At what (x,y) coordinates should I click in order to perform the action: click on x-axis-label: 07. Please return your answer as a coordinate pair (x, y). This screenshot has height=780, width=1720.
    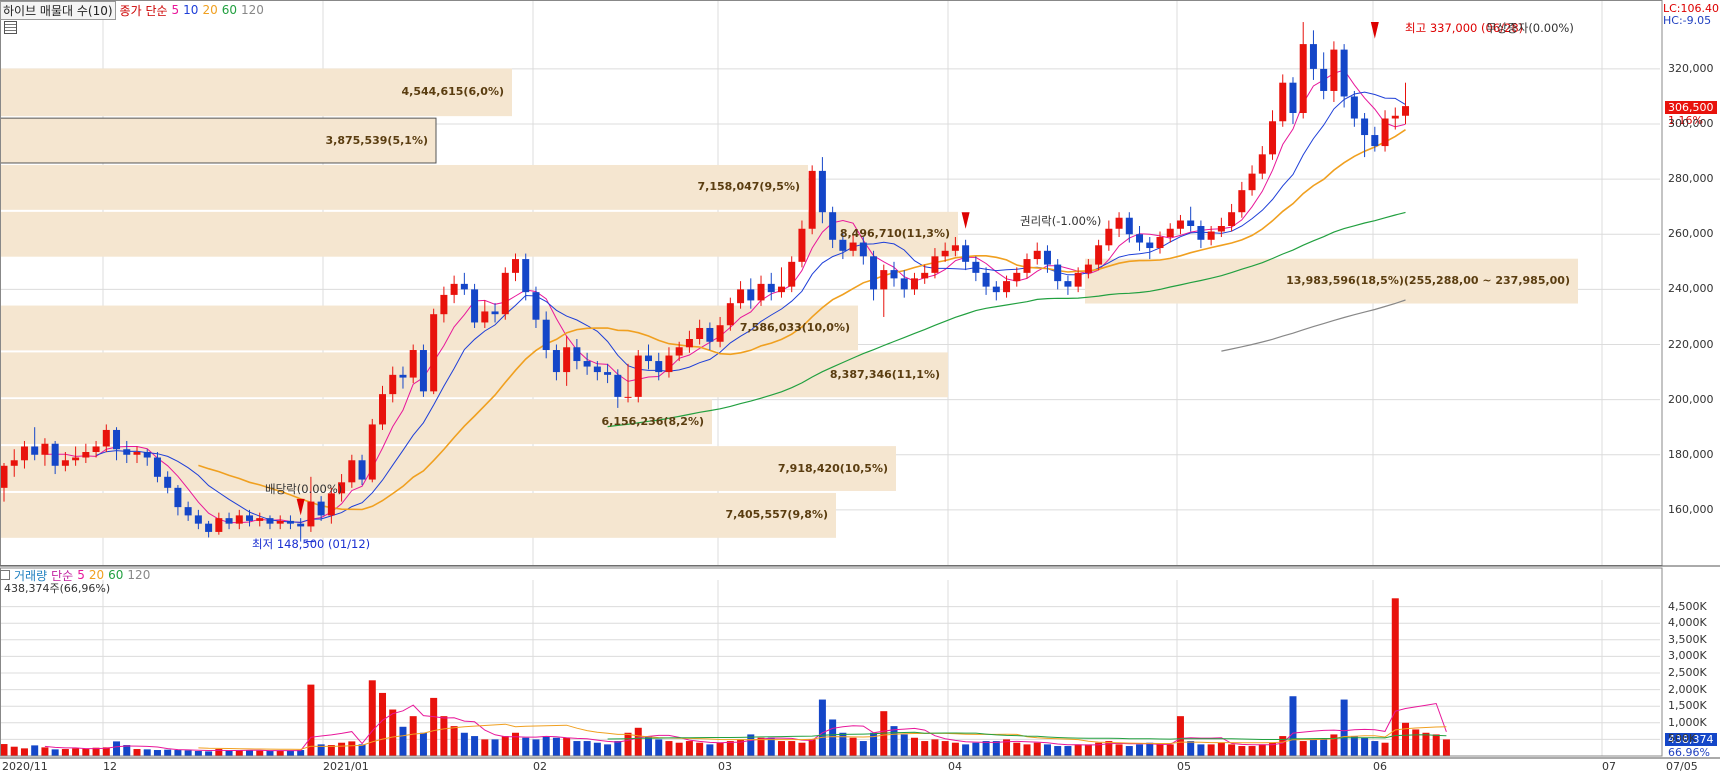
    Looking at the image, I should click on (1609, 766).